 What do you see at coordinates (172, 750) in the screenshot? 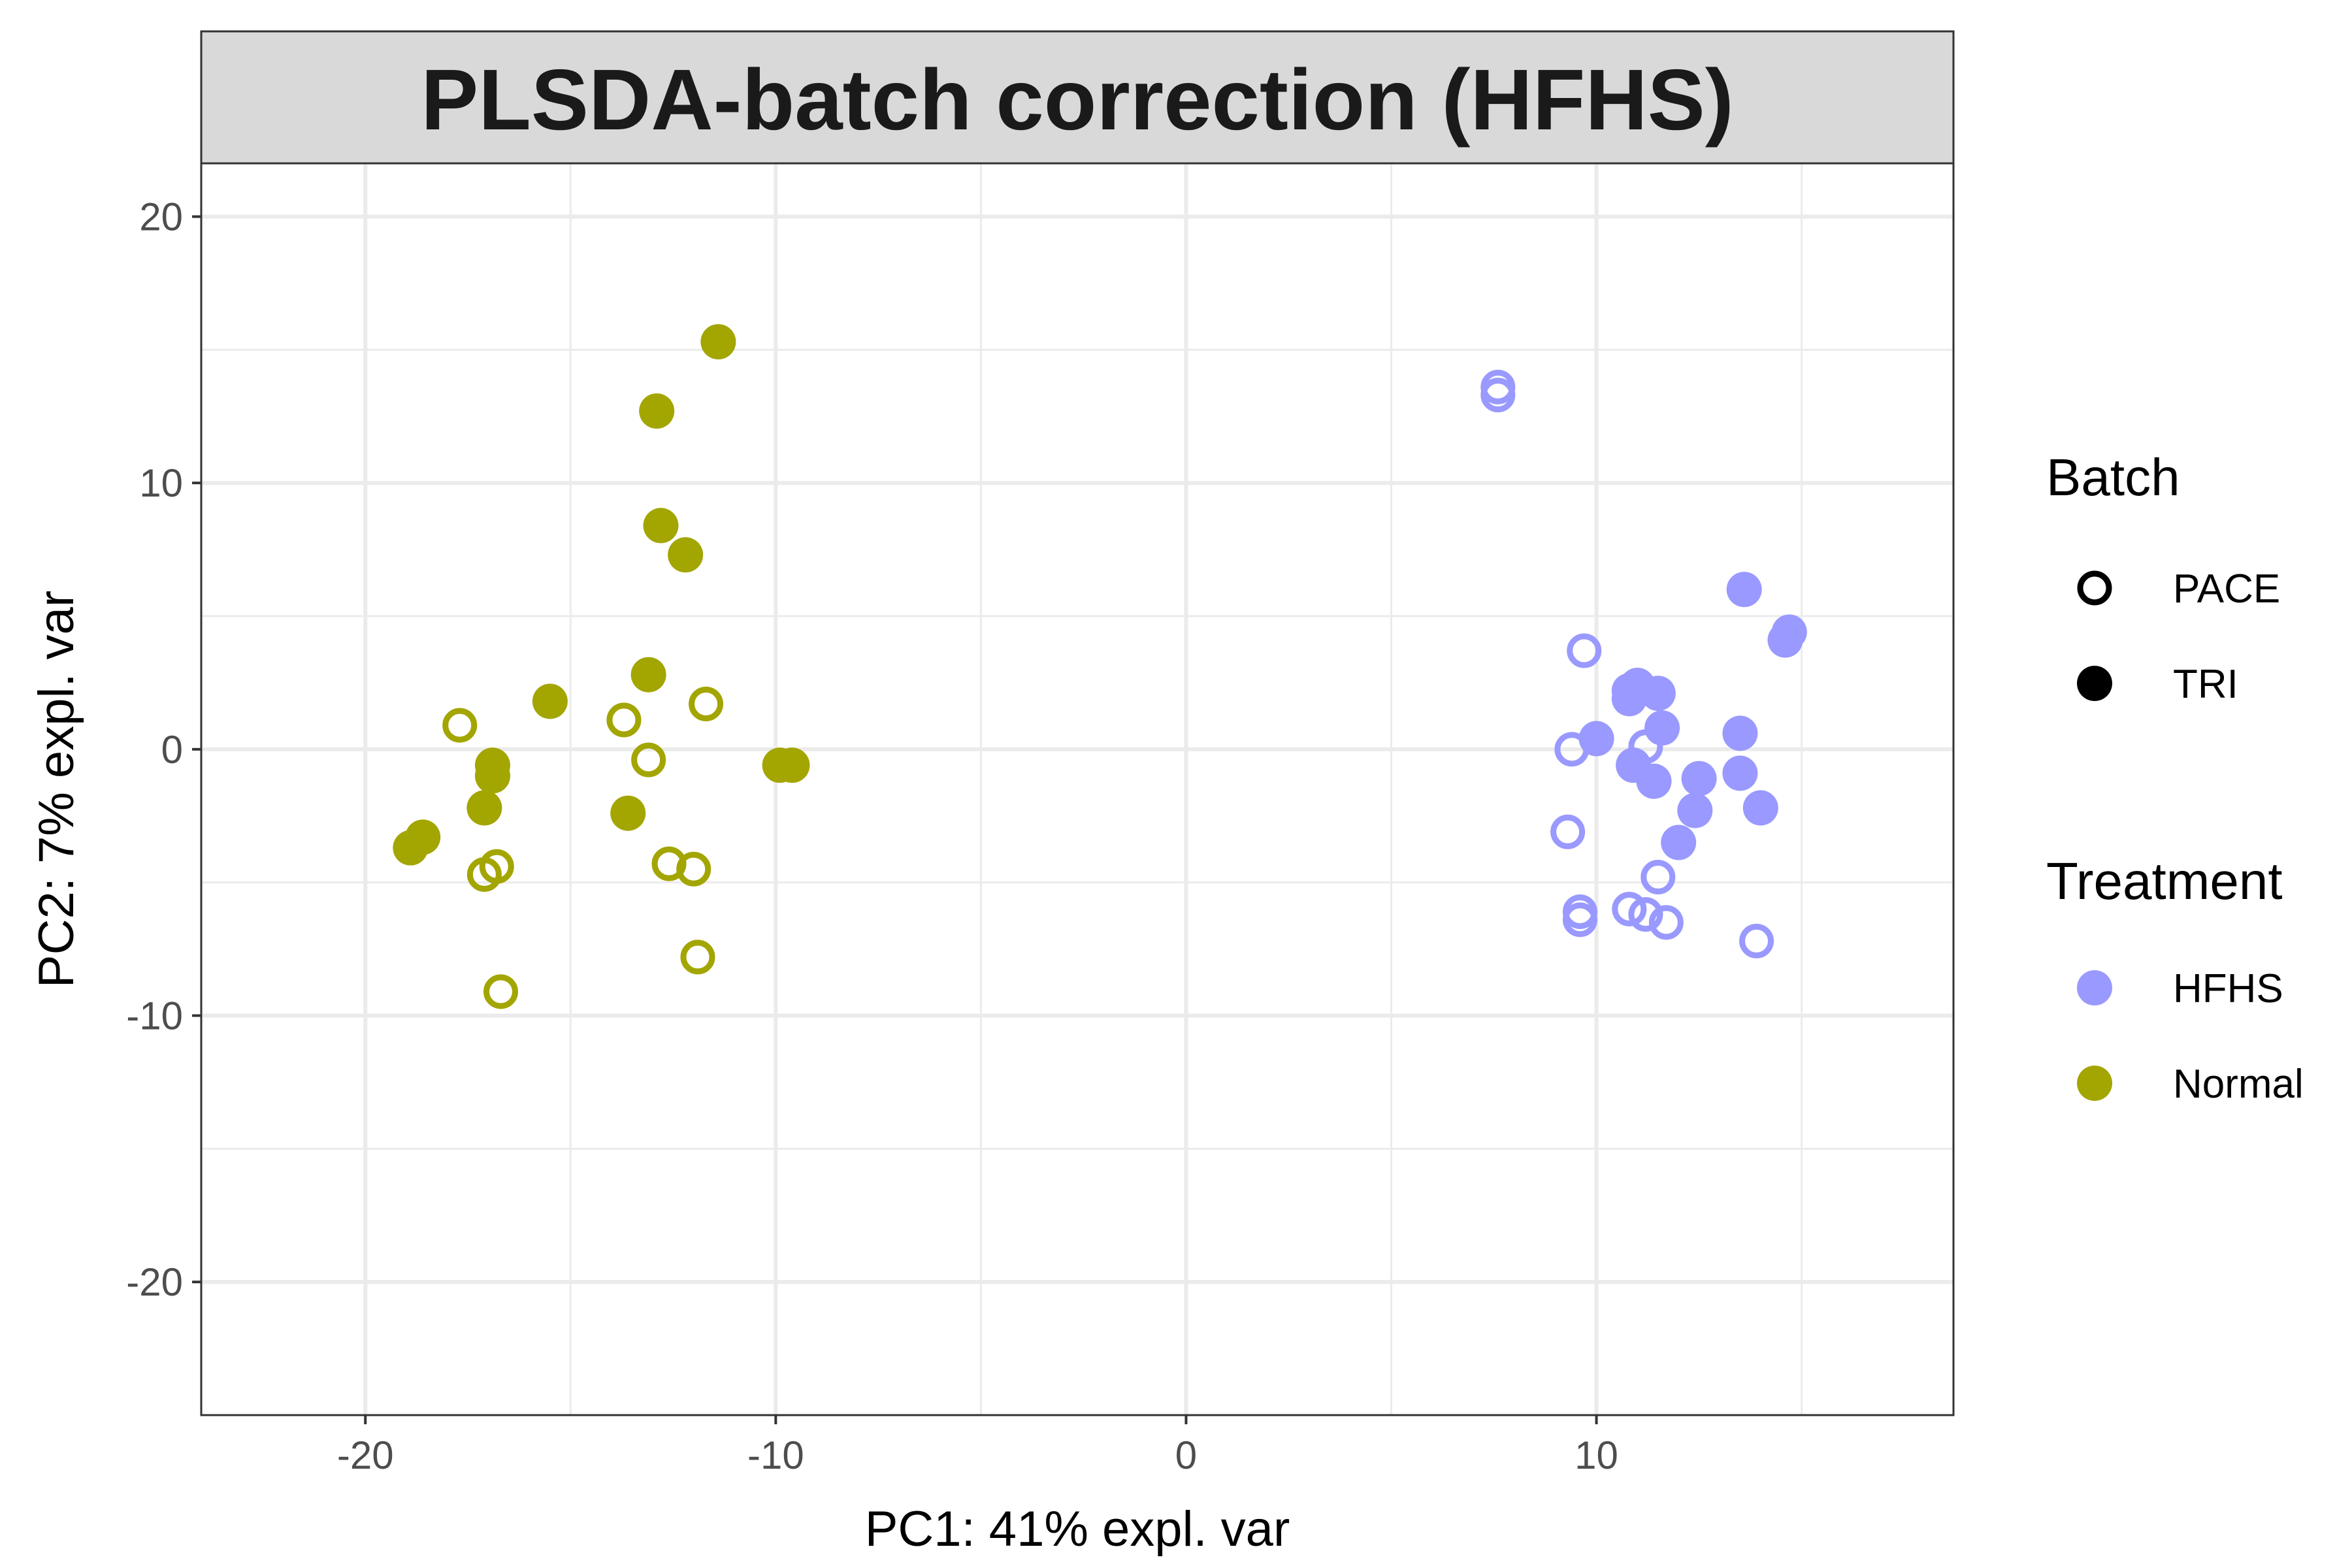
I see `y-tick-label: 0` at bounding box center [172, 750].